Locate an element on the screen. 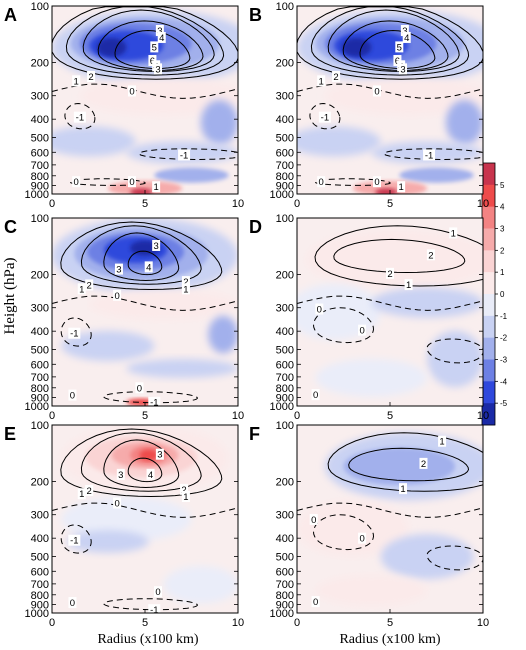 The width and height of the screenshot is (526, 650). y-tick-label: 900 is located at coordinates (40, 398).